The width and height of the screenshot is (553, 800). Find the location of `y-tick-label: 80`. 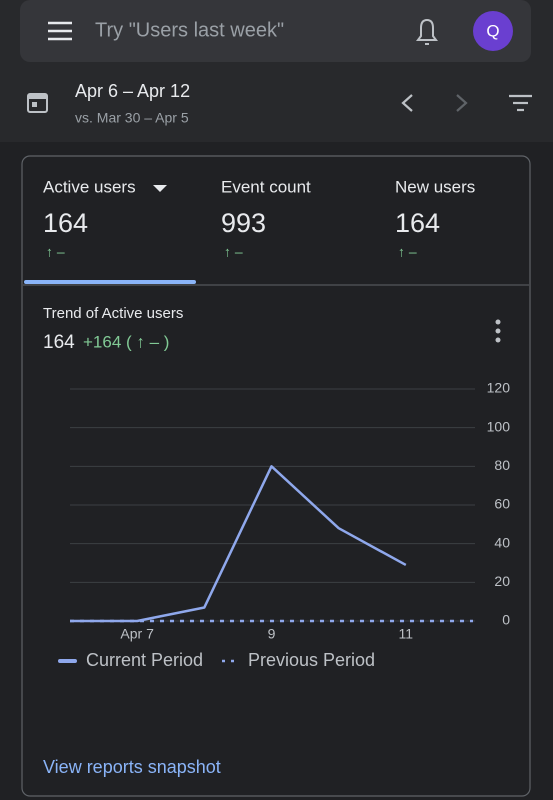

y-tick-label: 80 is located at coordinates (502, 465).